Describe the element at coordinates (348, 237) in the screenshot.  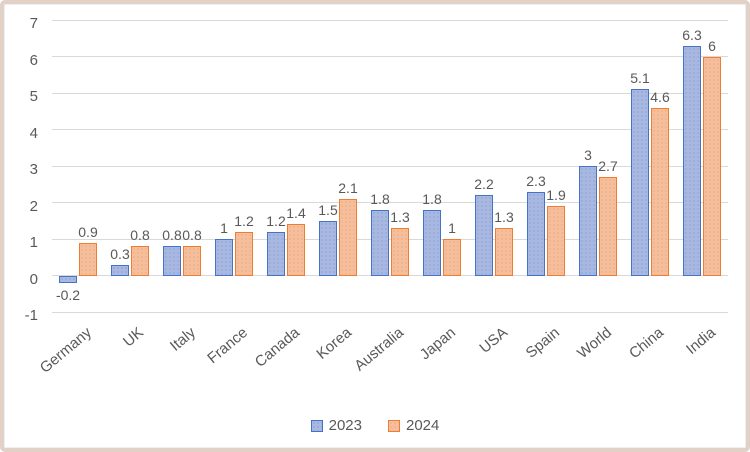
I see `bar-2024-korea` at that location.